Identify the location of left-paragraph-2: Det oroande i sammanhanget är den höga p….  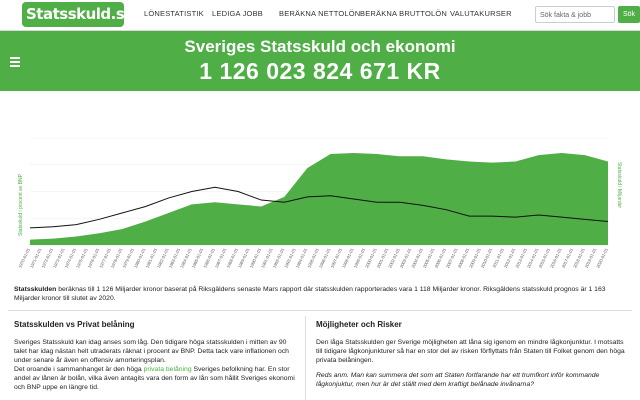
(156, 378).